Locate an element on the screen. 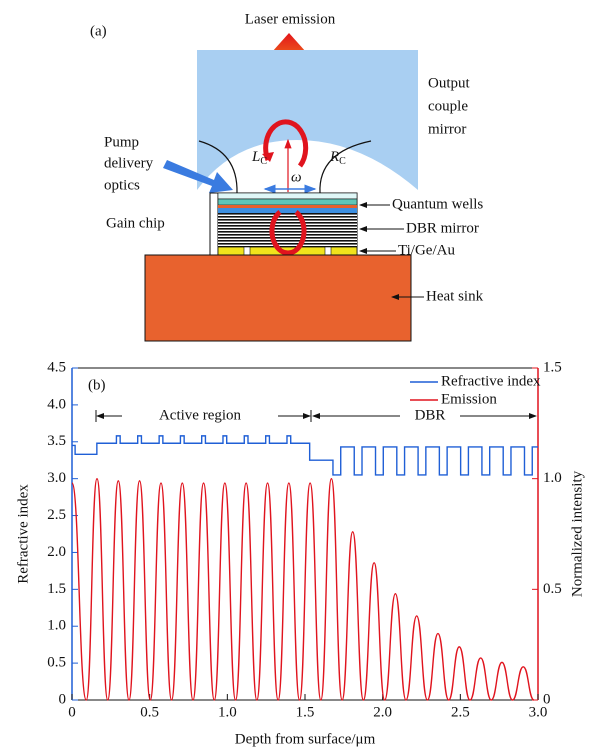 The width and height of the screenshot is (591, 751). y-tick-label: 1.5 is located at coordinates (56, 589).